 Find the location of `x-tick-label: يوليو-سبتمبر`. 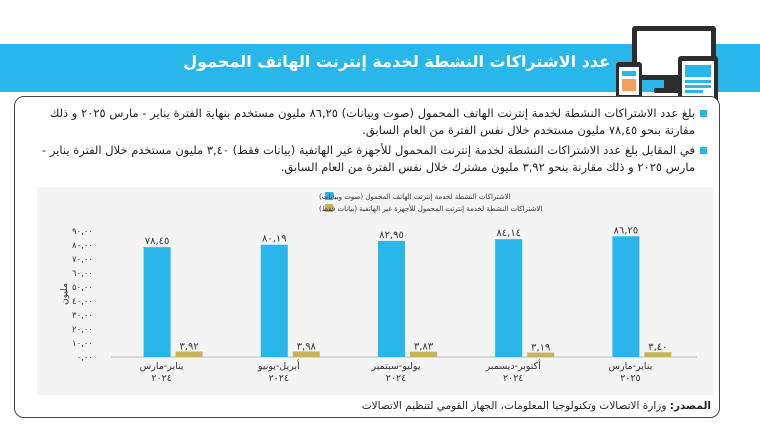

x-tick-label: يوليو-سبتمبر is located at coordinates (396, 366).